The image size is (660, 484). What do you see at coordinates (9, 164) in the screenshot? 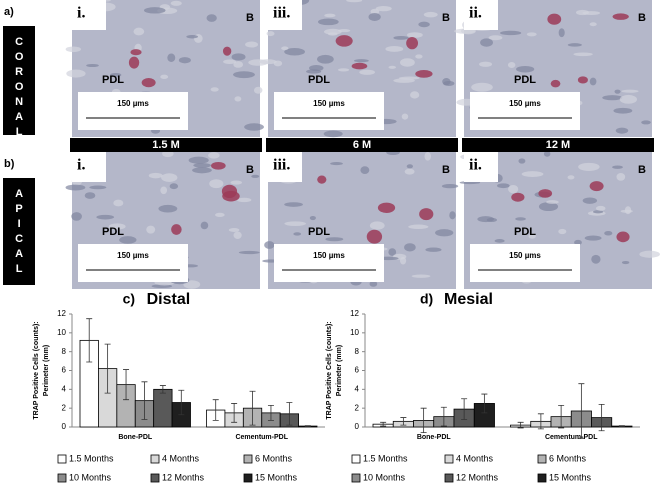
I see `row-label: b)` at bounding box center [9, 164].